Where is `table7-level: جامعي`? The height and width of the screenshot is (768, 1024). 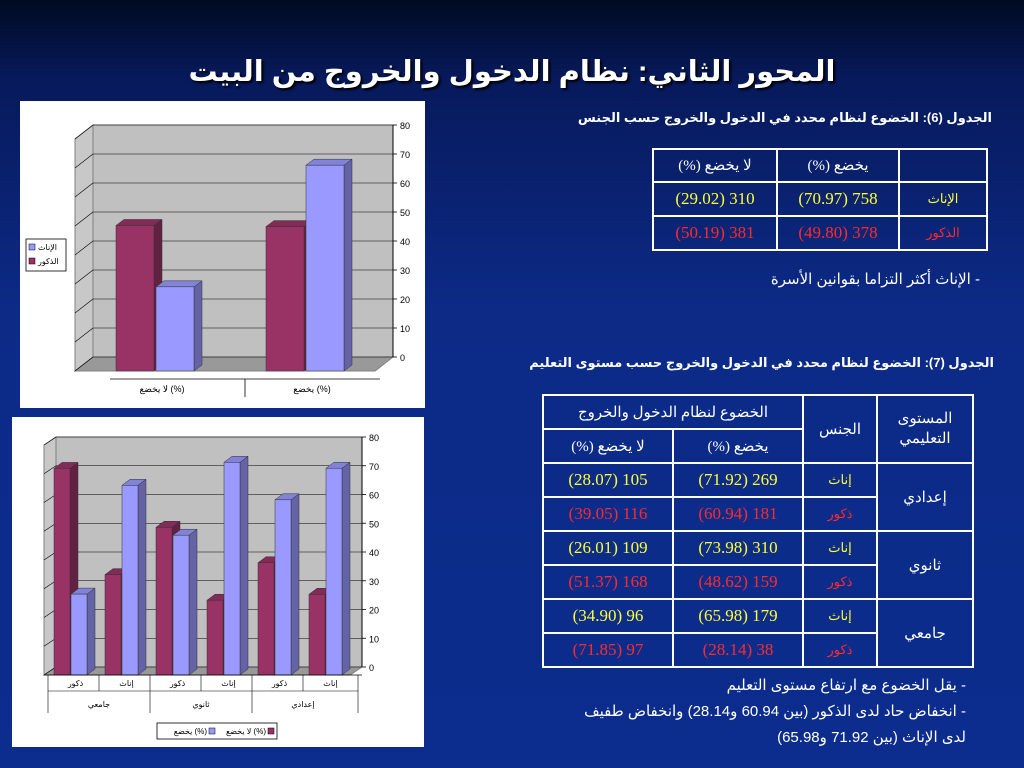
table7-level: جامعي is located at coordinates (925, 633).